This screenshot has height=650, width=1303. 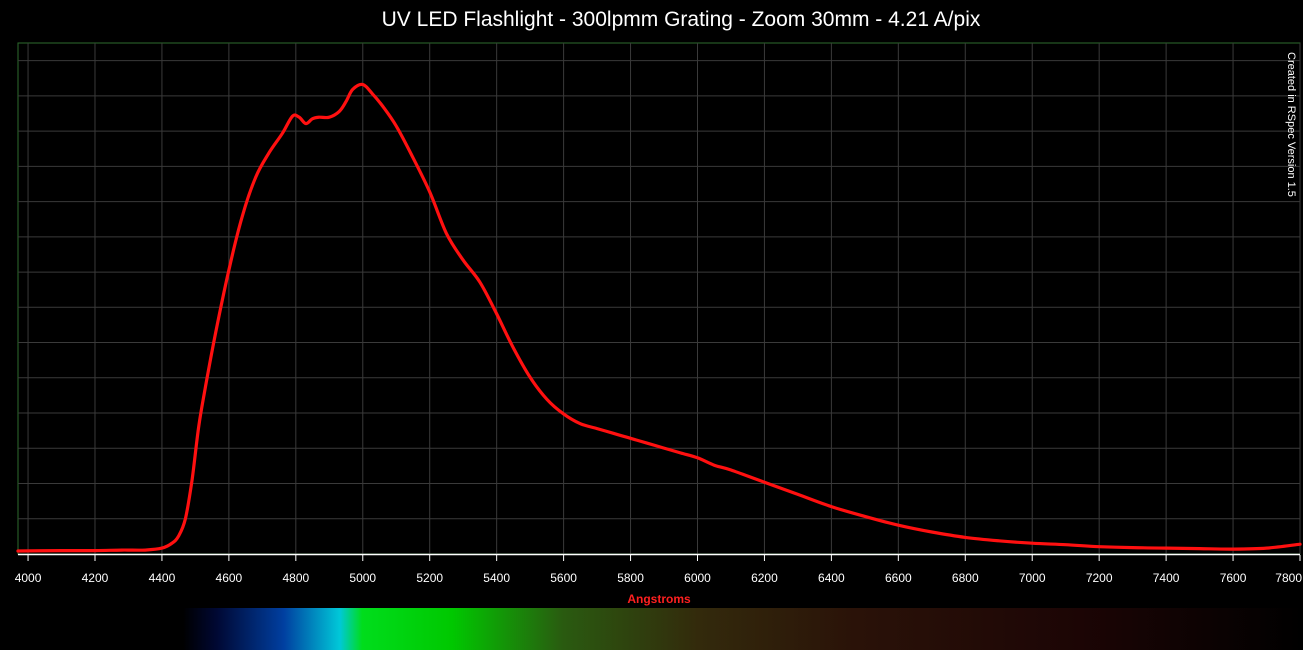 What do you see at coordinates (496, 578) in the screenshot?
I see `x-tick-label: 5400` at bounding box center [496, 578].